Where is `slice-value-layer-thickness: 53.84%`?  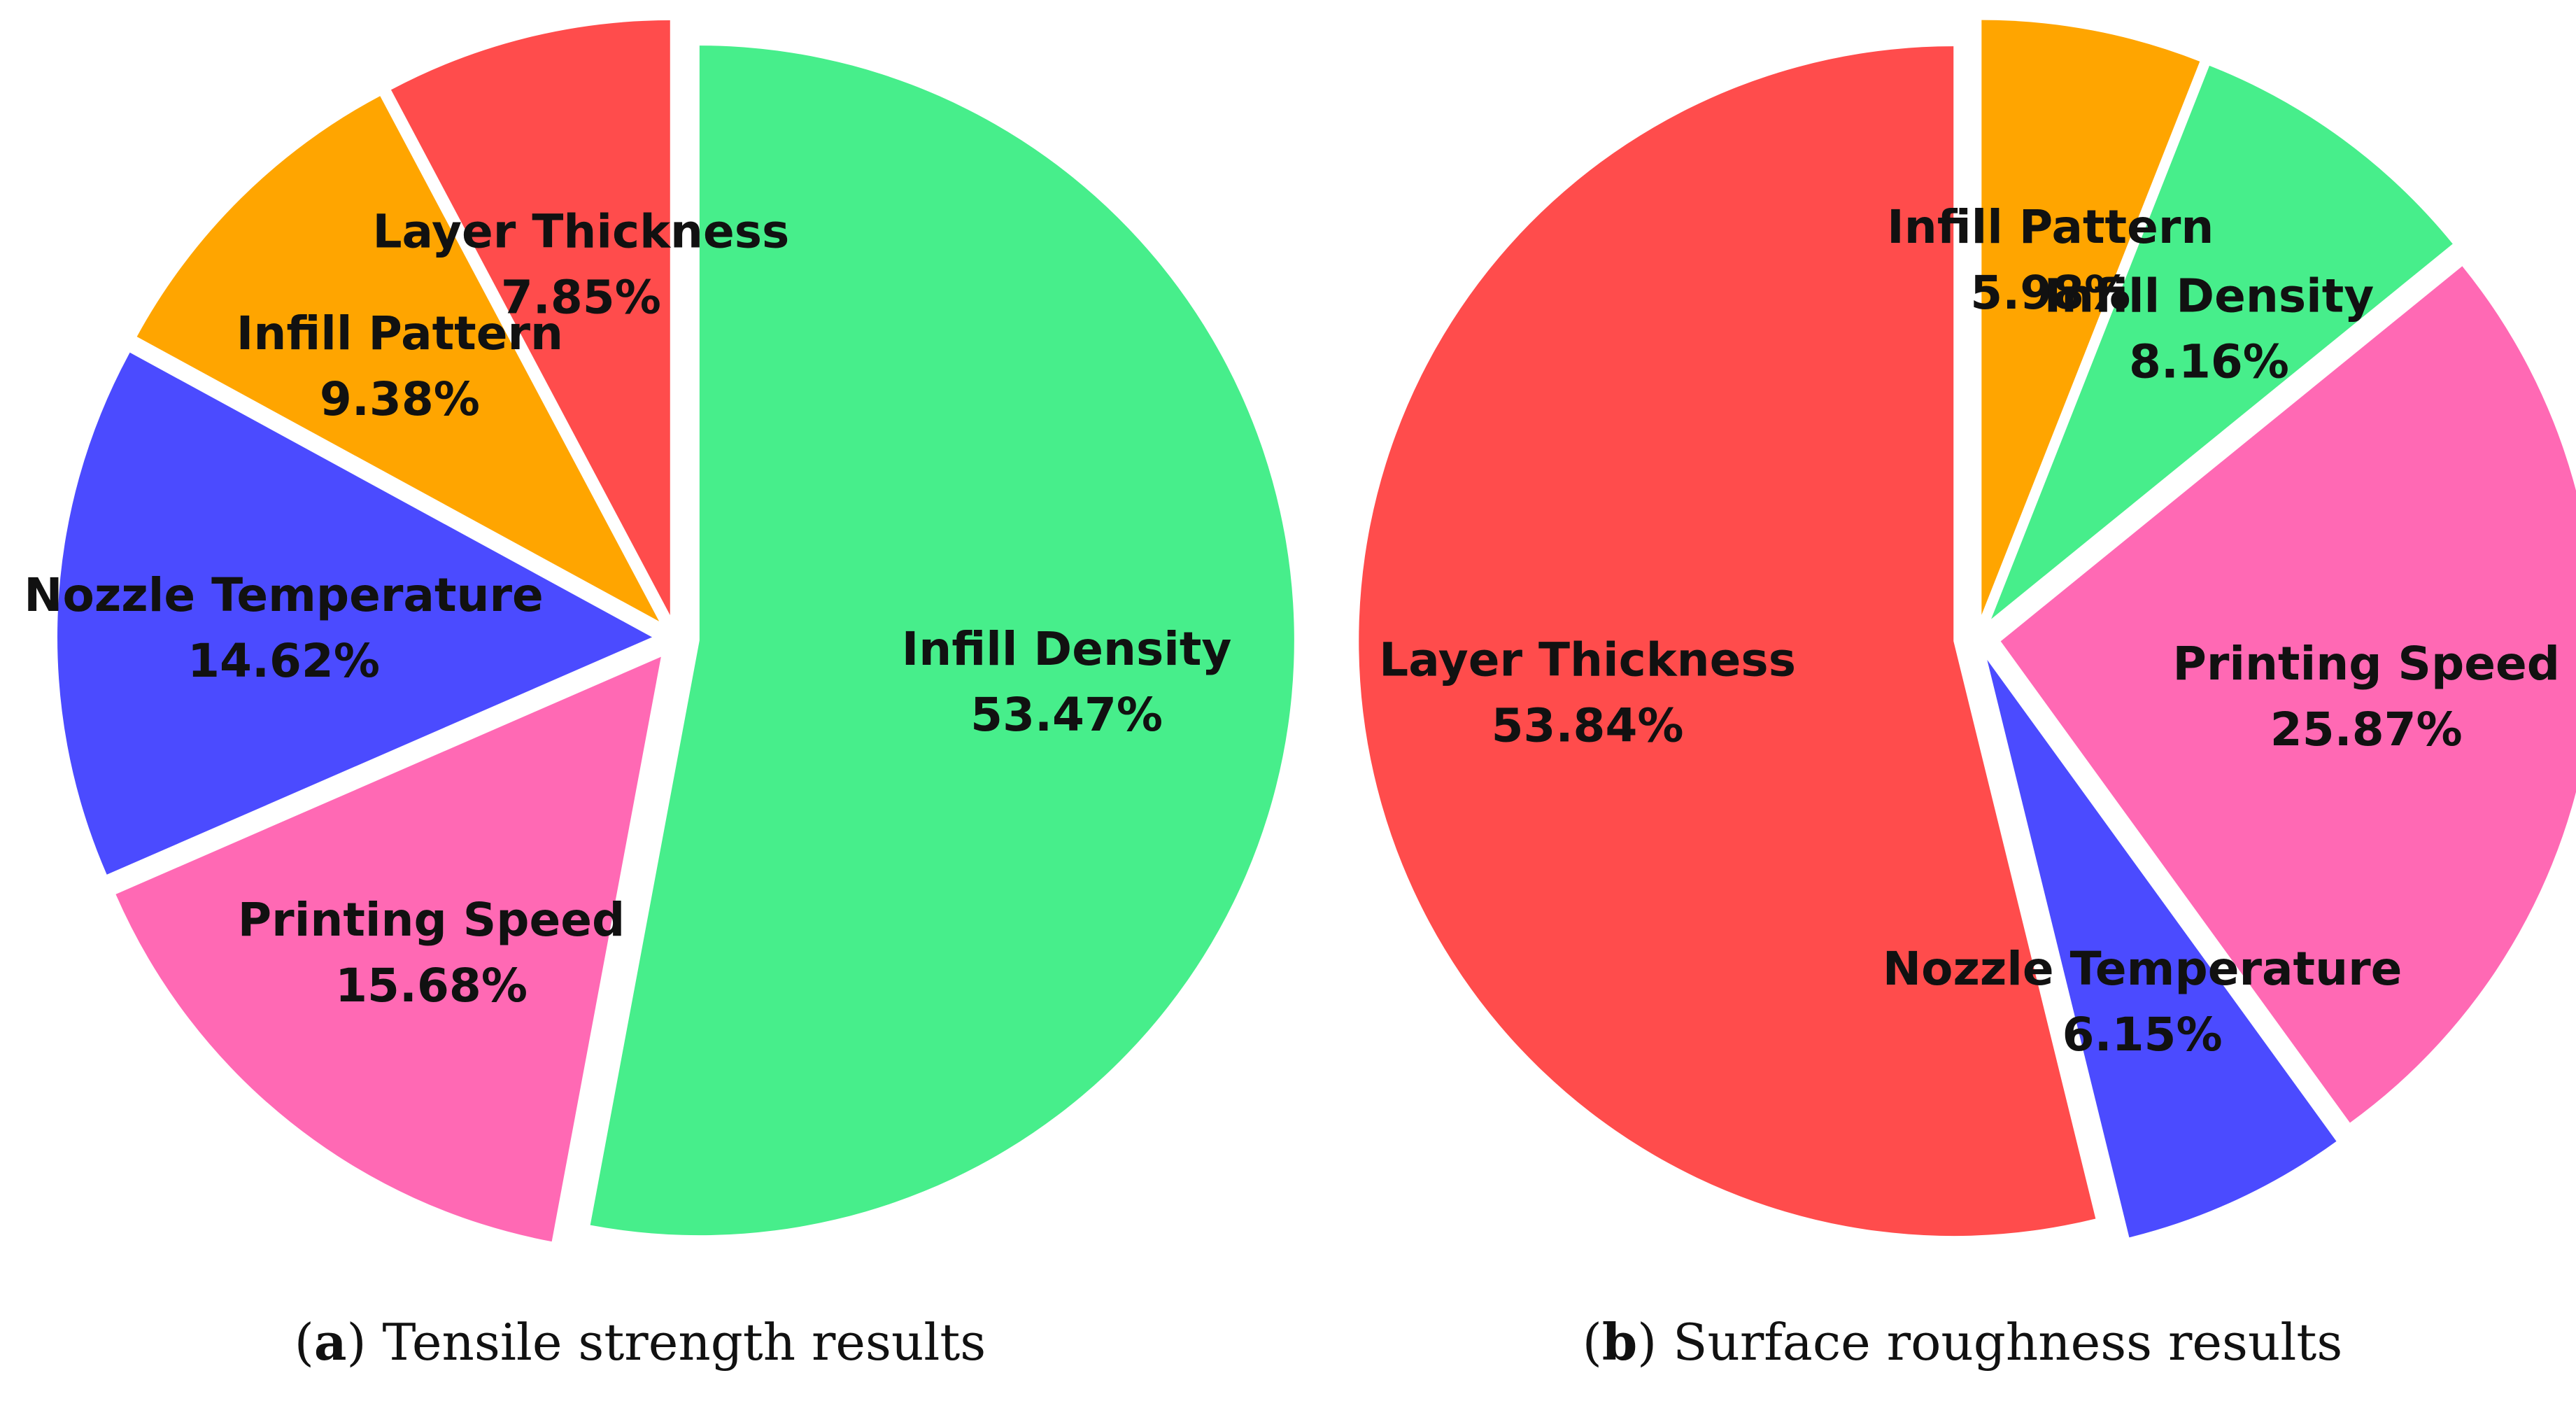
slice-value-layer-thickness: 53.84% is located at coordinates (1588, 726).